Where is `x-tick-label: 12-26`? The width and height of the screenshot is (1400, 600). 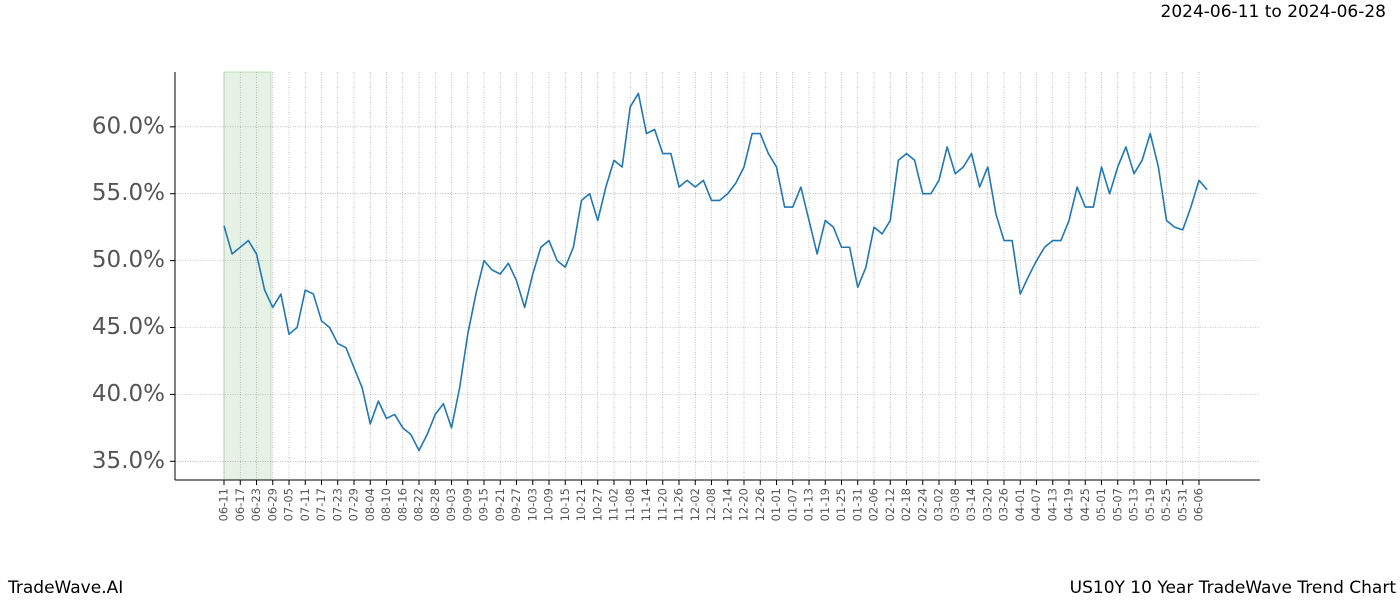 x-tick-label: 12-26 is located at coordinates (760, 504).